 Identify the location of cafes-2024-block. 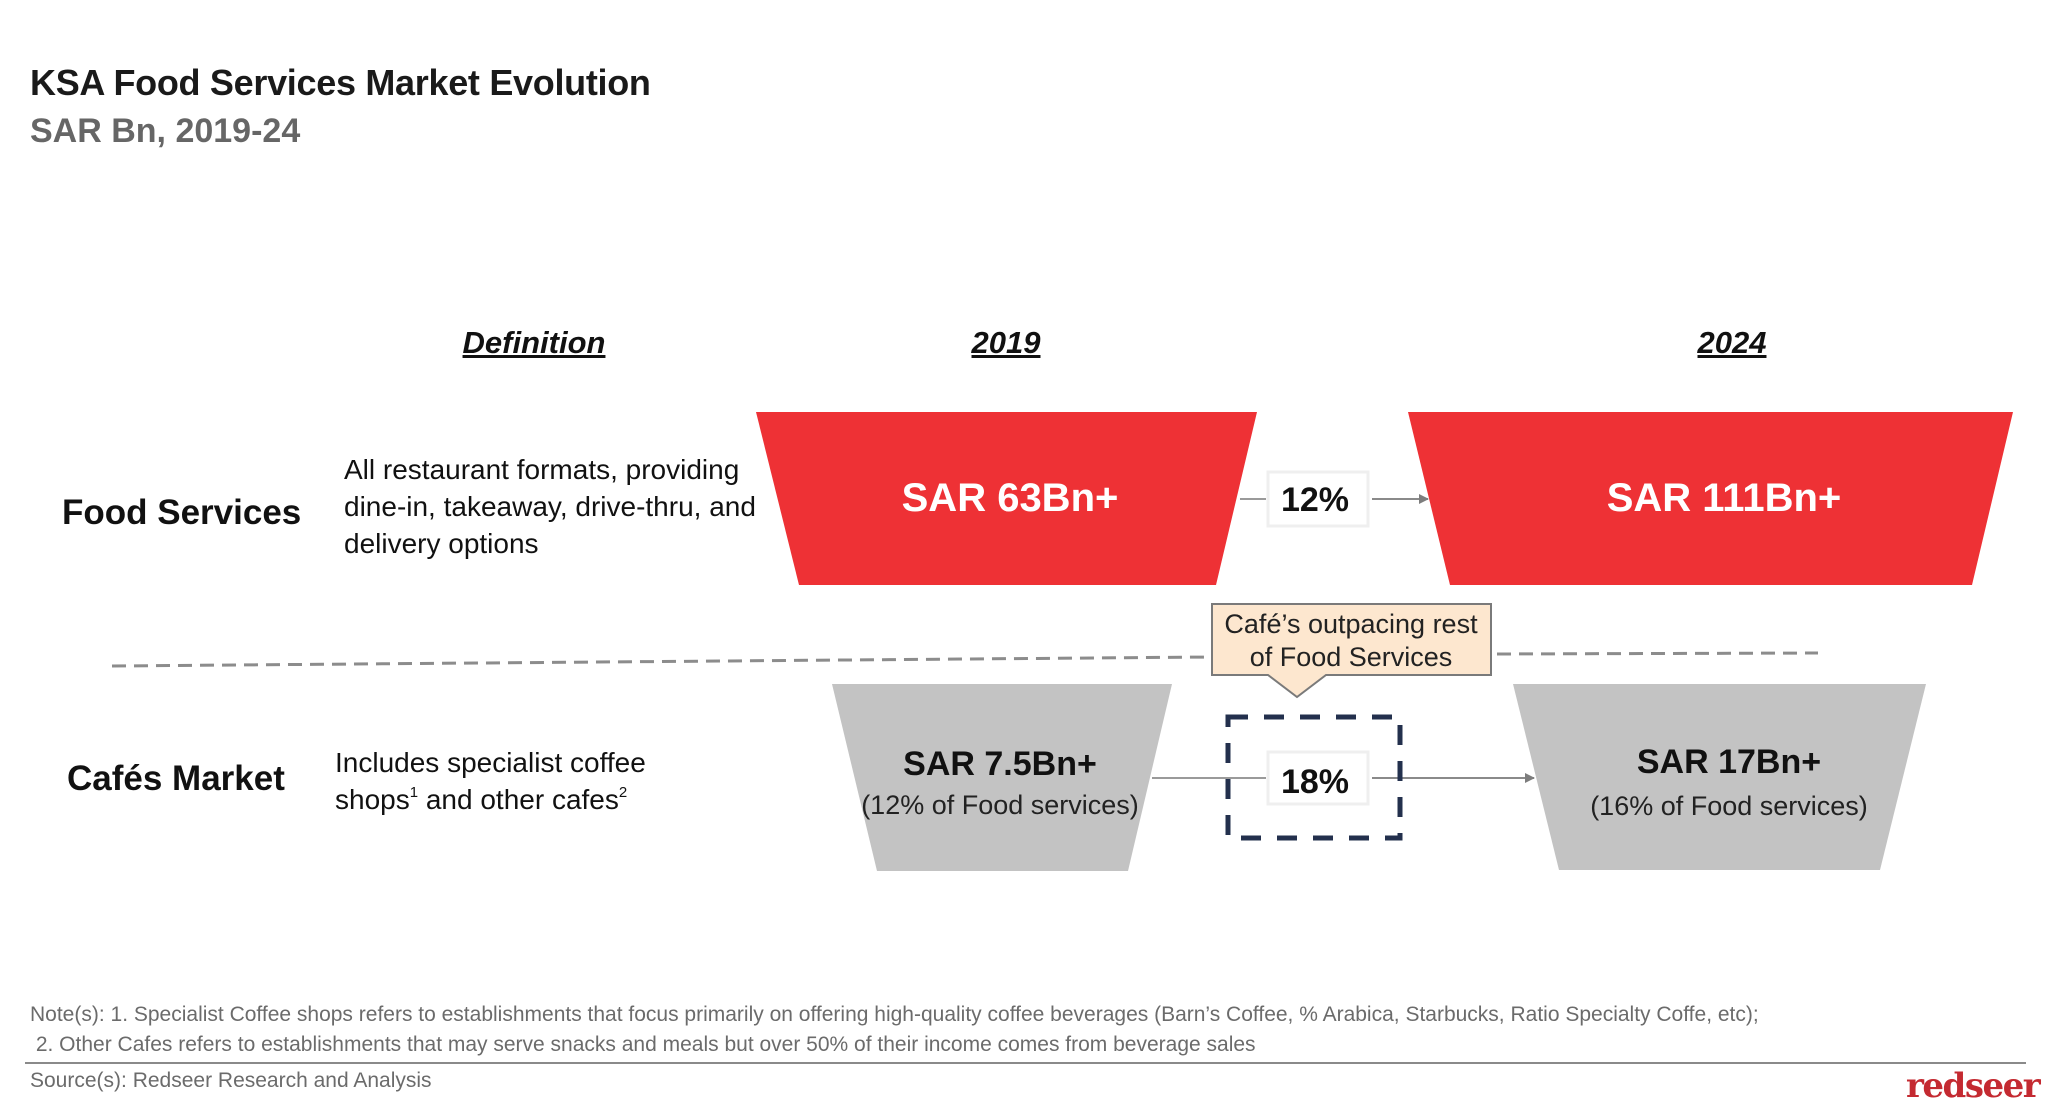
(1719, 777).